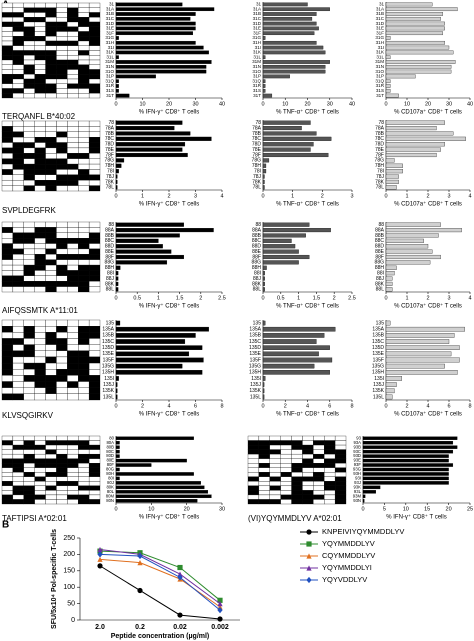 This screenshot has height=641, width=474. What do you see at coordinates (110, 188) in the screenshot?
I see `category-label: 78L` at bounding box center [110, 188].